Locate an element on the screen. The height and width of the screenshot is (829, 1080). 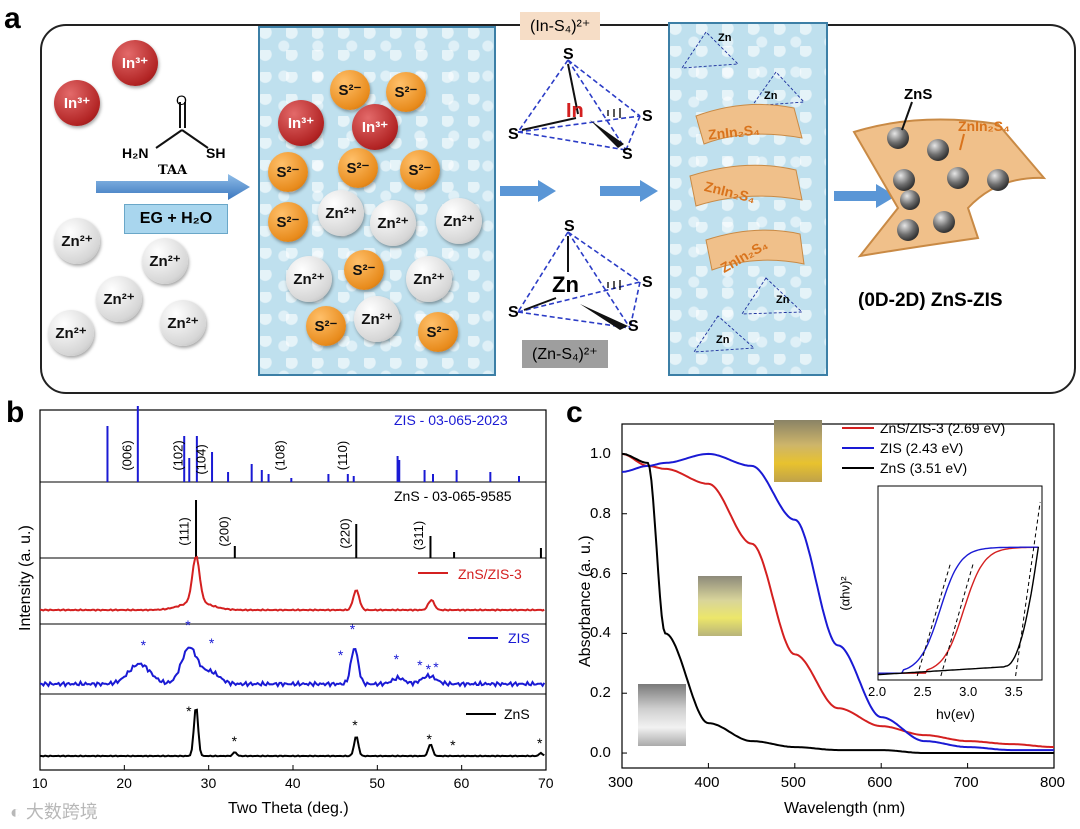
reaction-arrow is located at coordinates (173, 187).